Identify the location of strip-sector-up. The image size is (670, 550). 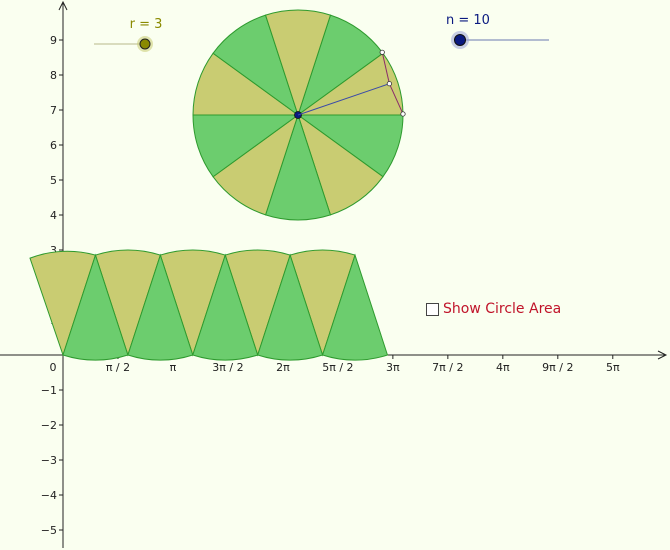
(355, 307).